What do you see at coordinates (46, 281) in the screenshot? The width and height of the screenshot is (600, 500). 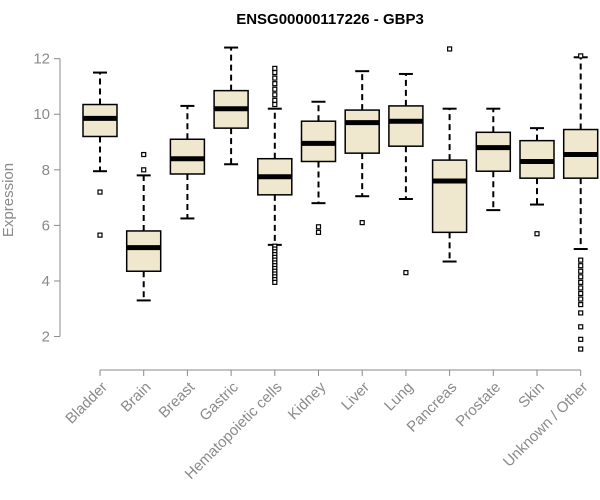 I see `y-tick-label: 4` at bounding box center [46, 281].